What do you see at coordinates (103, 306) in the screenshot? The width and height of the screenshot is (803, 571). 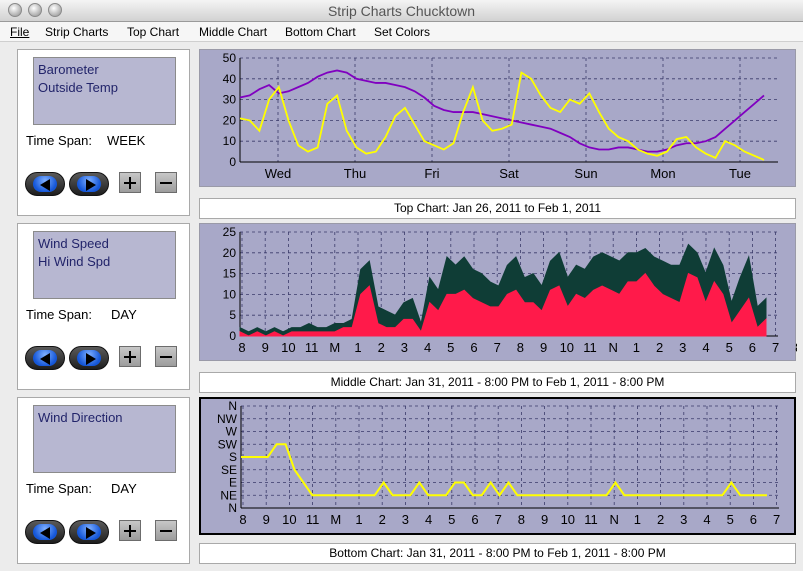 I see `middle-chart-controls: Wind Speed Hi Wind Spd Time Span: DAY` at bounding box center [103, 306].